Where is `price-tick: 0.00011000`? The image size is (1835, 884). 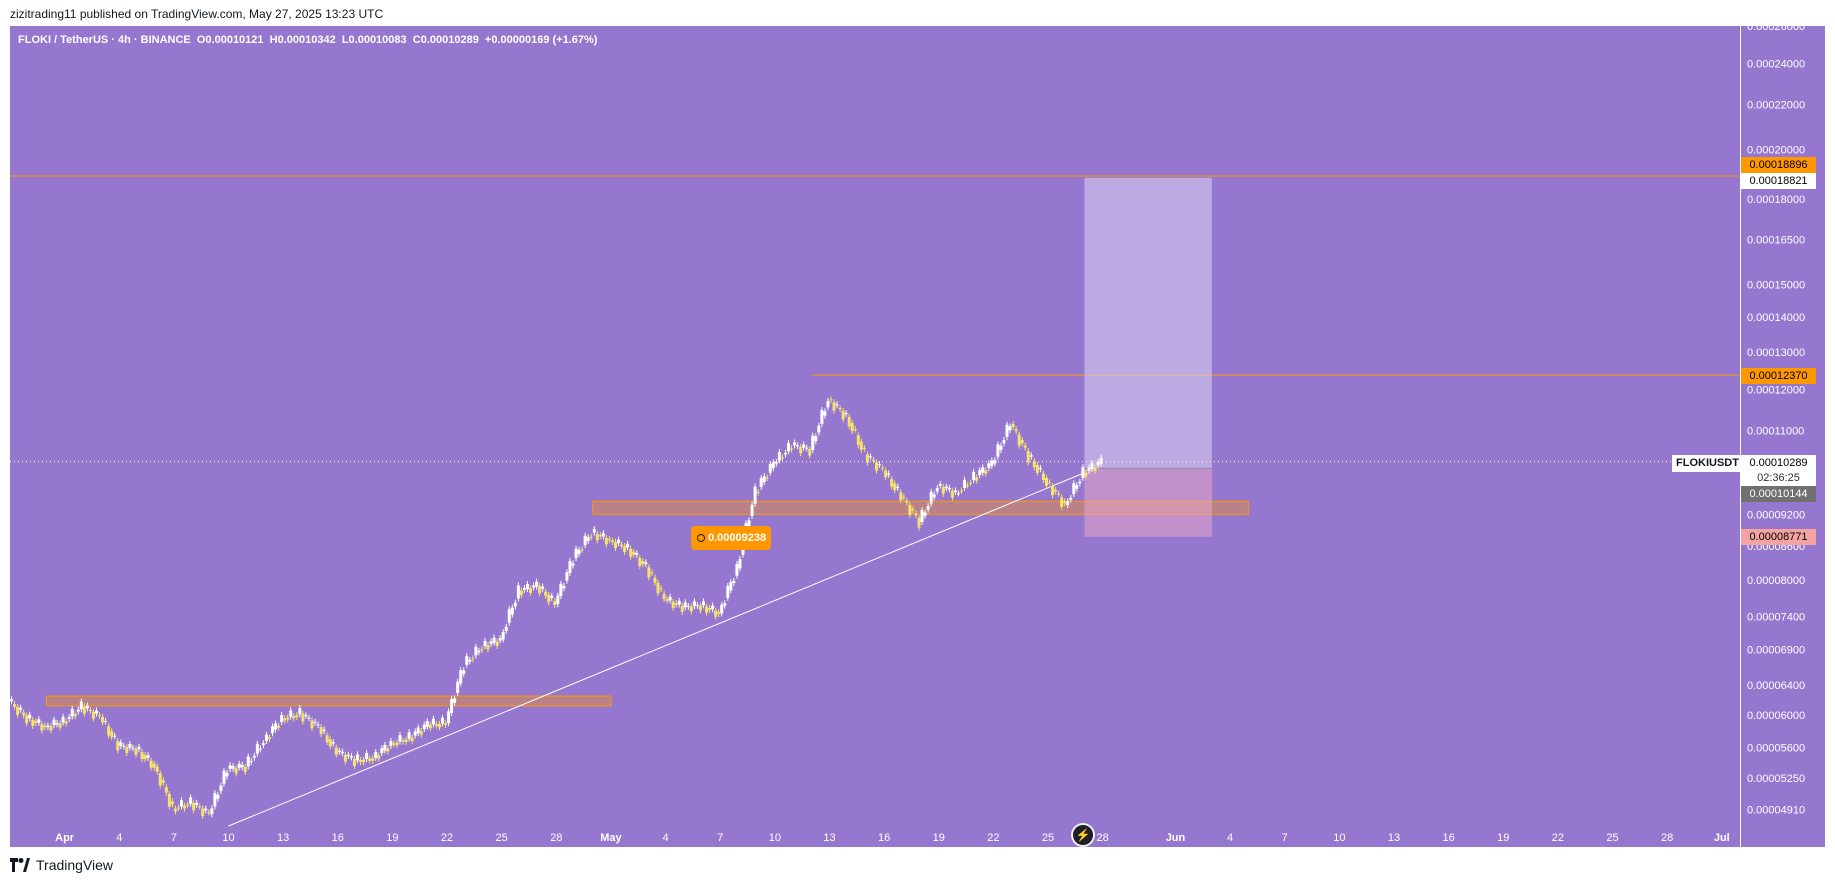 price-tick: 0.00011000 is located at coordinates (1775, 431).